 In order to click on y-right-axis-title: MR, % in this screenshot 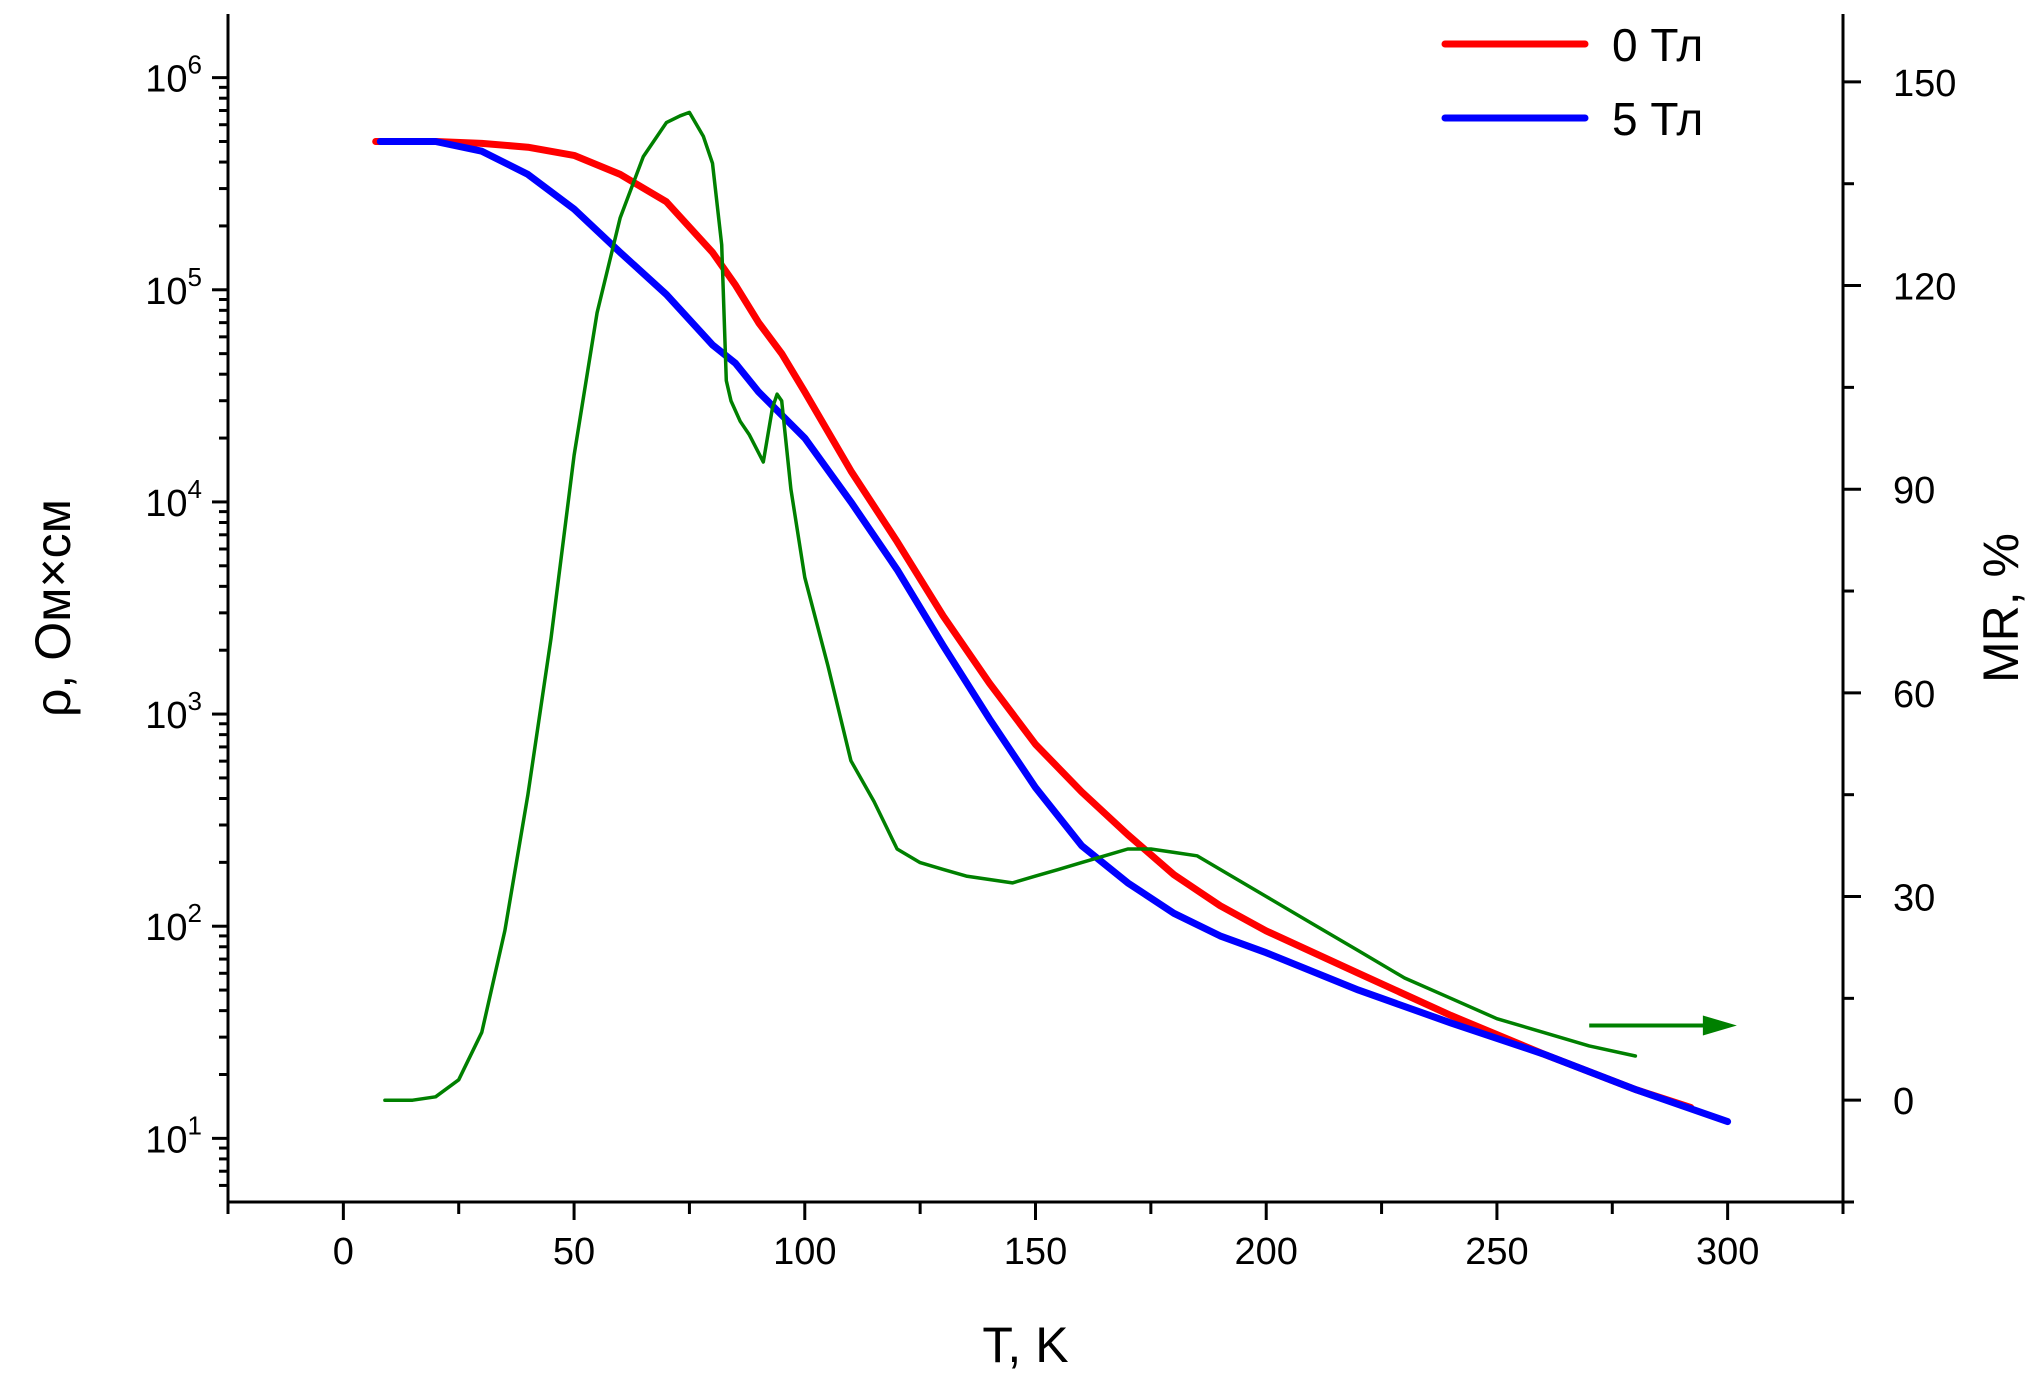, I will do `click(2001, 608)`.